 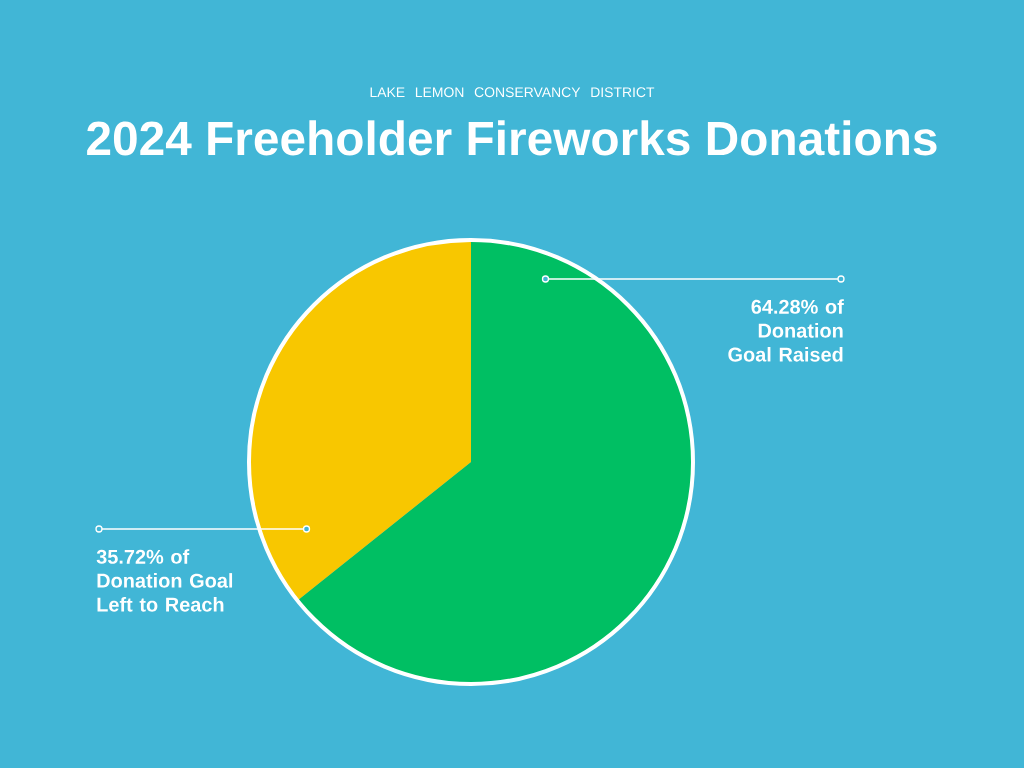 What do you see at coordinates (164, 580) in the screenshot?
I see `slice-label: 35.72% of Donation Goal Left to Reach` at bounding box center [164, 580].